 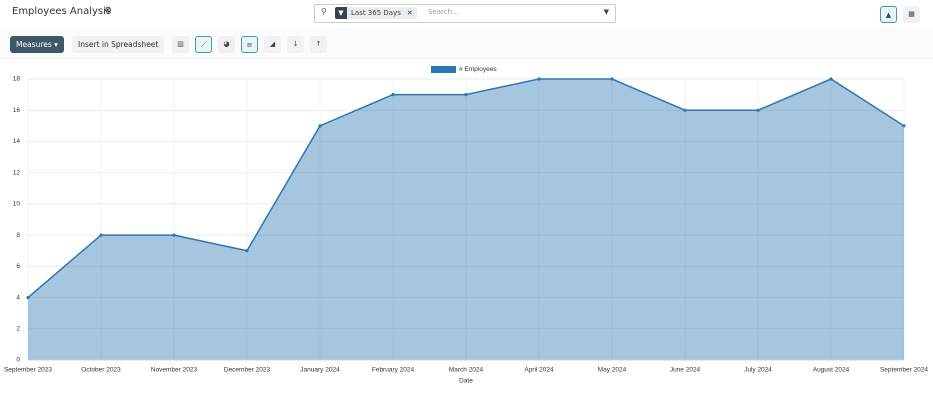 What do you see at coordinates (324, 11) in the screenshot?
I see `search-icon: ⚲` at bounding box center [324, 11].